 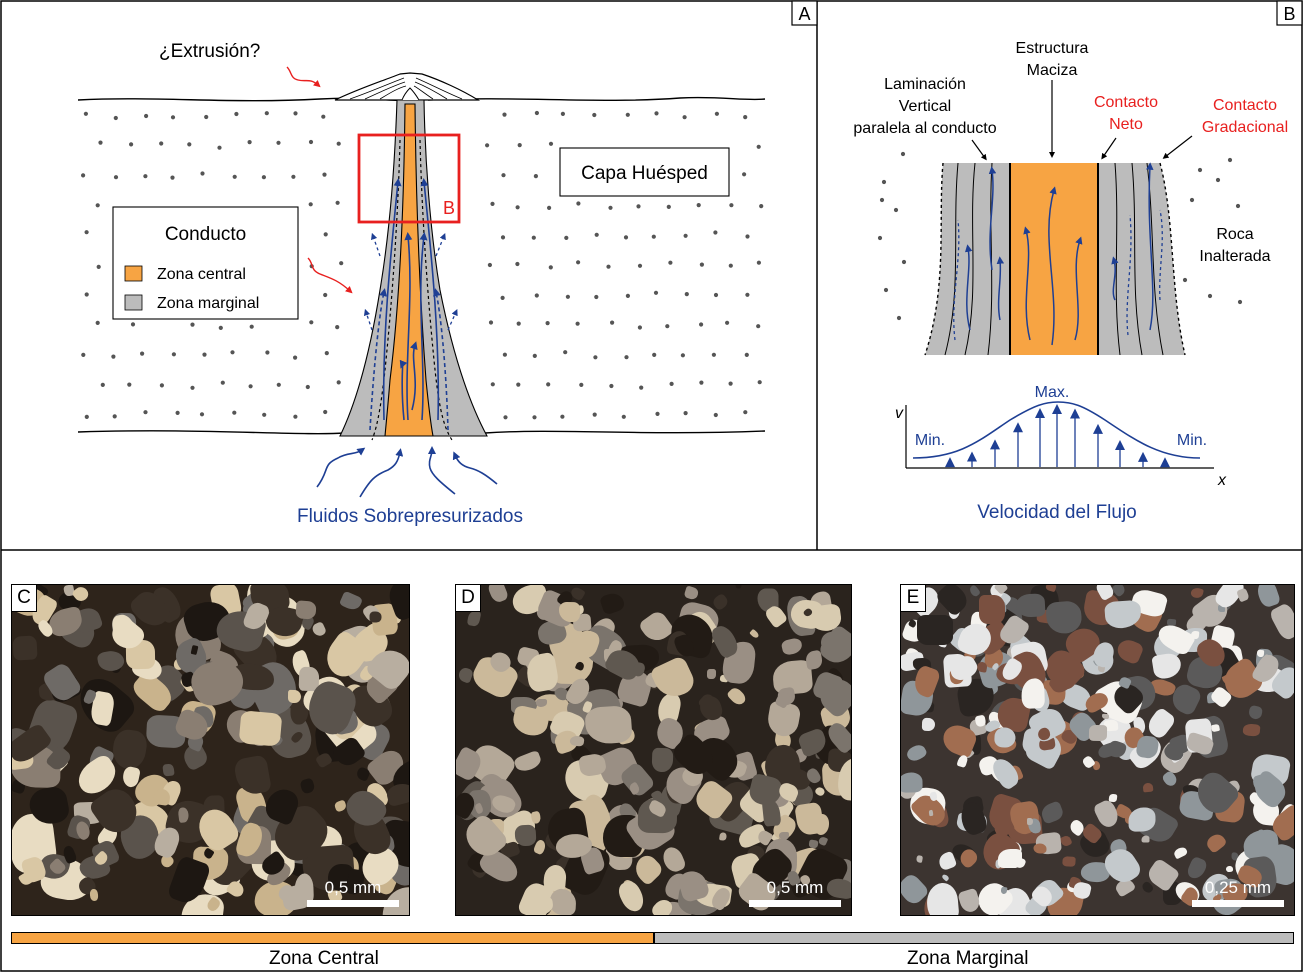 What do you see at coordinates (1234, 234) in the screenshot?
I see `unaltered-label-1: Roca` at bounding box center [1234, 234].